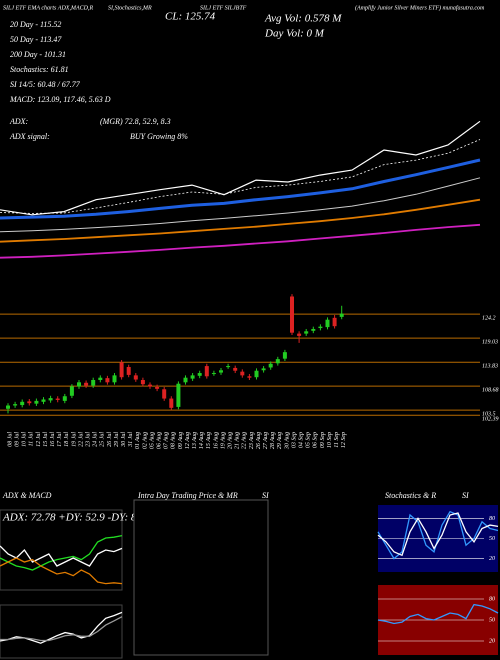  Describe the element at coordinates (38, 54) in the screenshot. I see `annotation: 200 Day - 101.31` at that location.